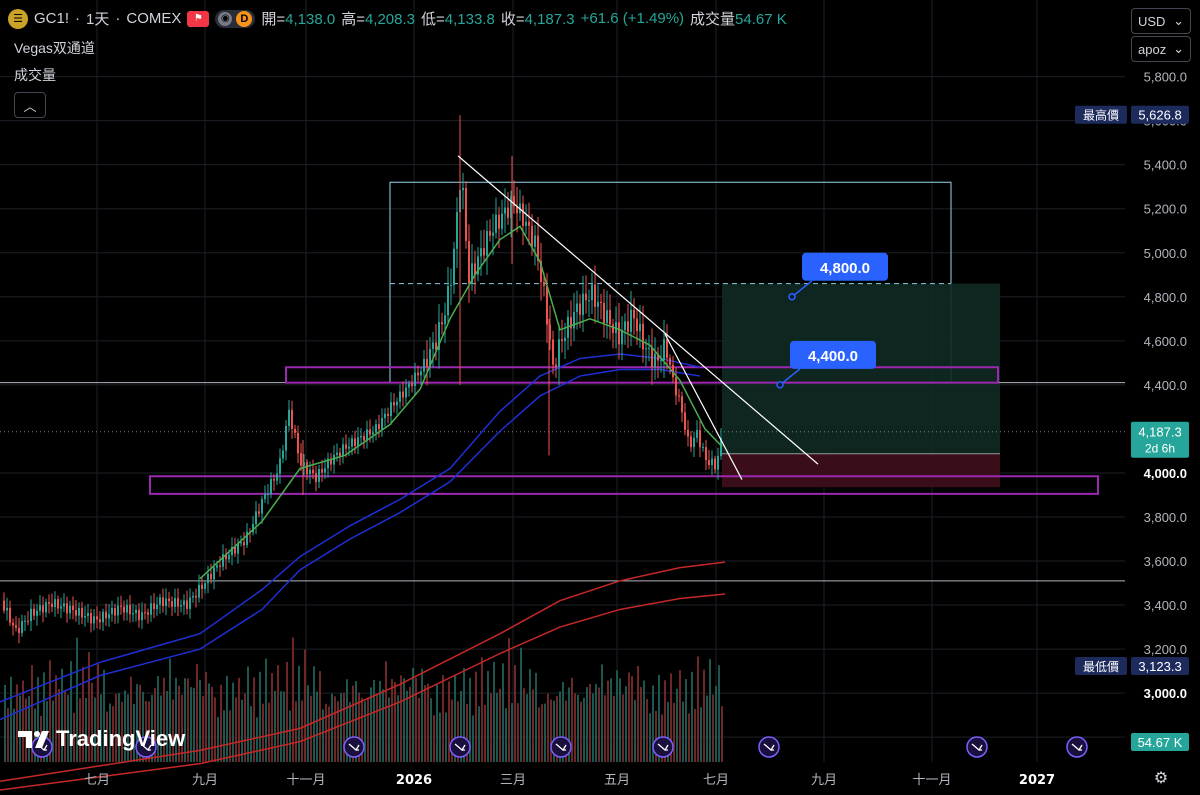  Describe the element at coordinates (97, 780) in the screenshot. I see `x-axis-tick-label: 七月` at that location.